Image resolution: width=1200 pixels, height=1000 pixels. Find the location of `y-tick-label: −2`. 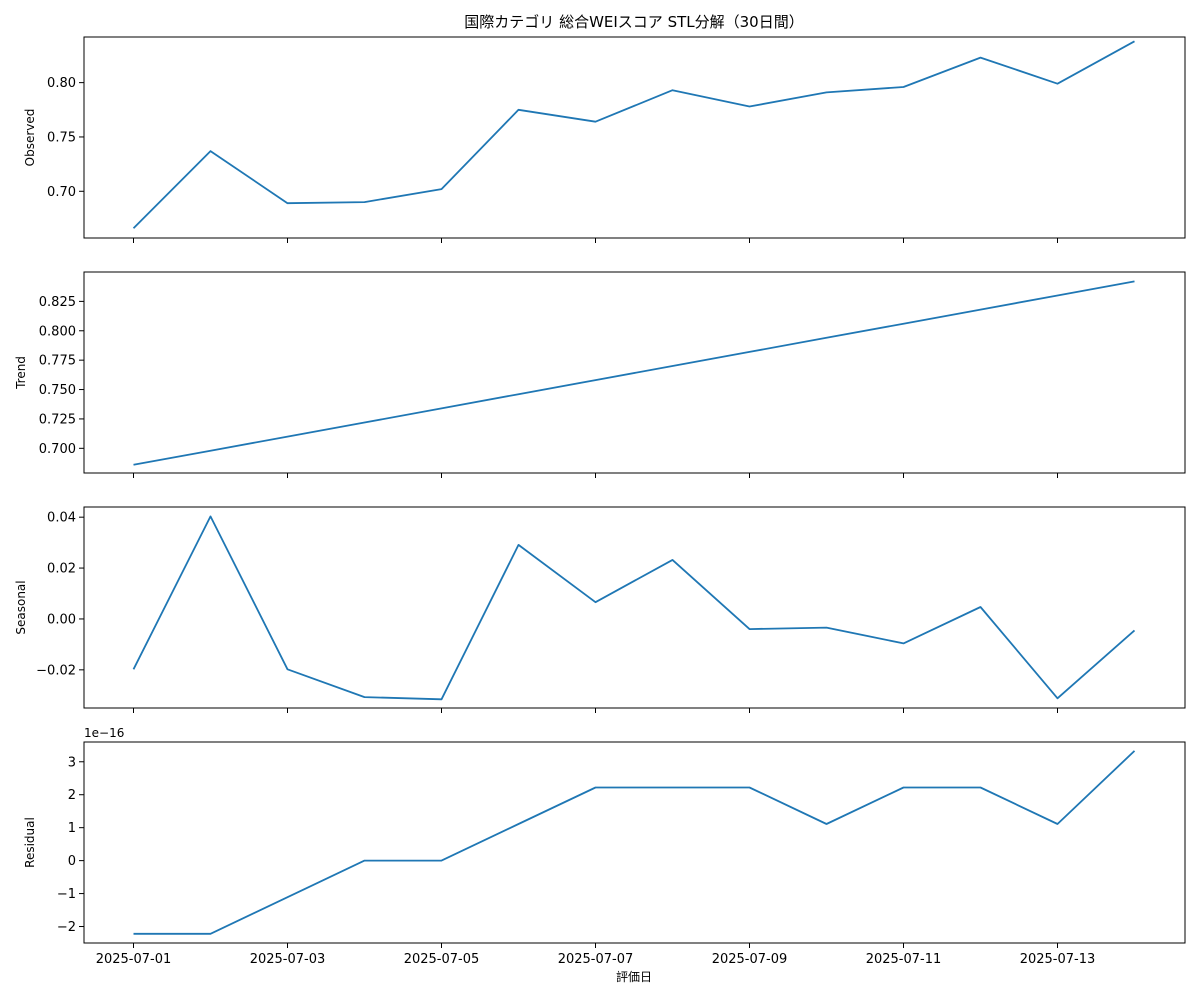

y-tick-label: −2 is located at coordinates (66, 927).